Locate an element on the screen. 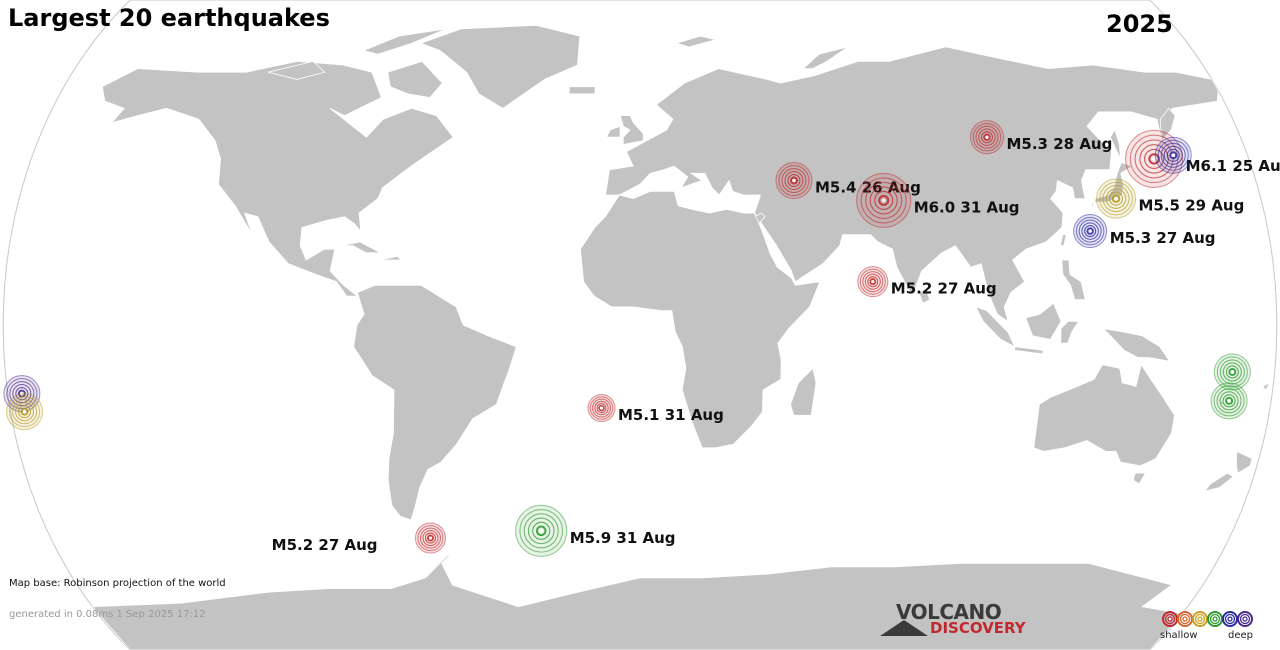 The width and height of the screenshot is (1280, 650). landmass-new-zealand-n is located at coordinates (1244, 462).